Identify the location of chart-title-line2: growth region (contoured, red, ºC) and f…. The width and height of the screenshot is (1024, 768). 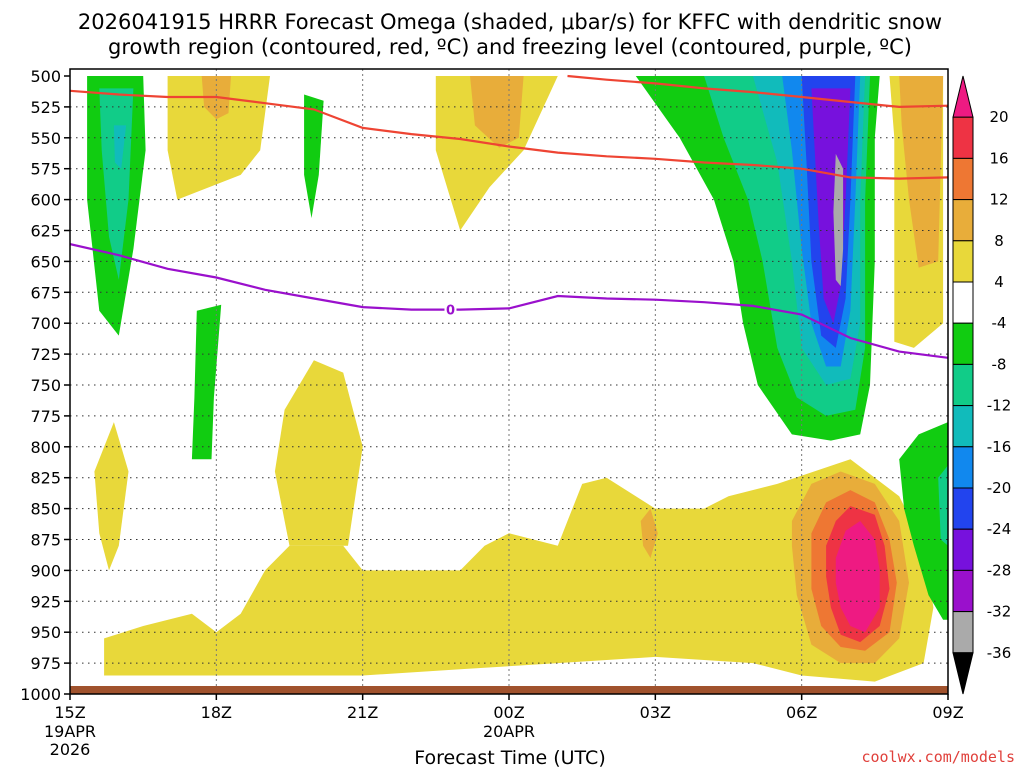
(510, 47).